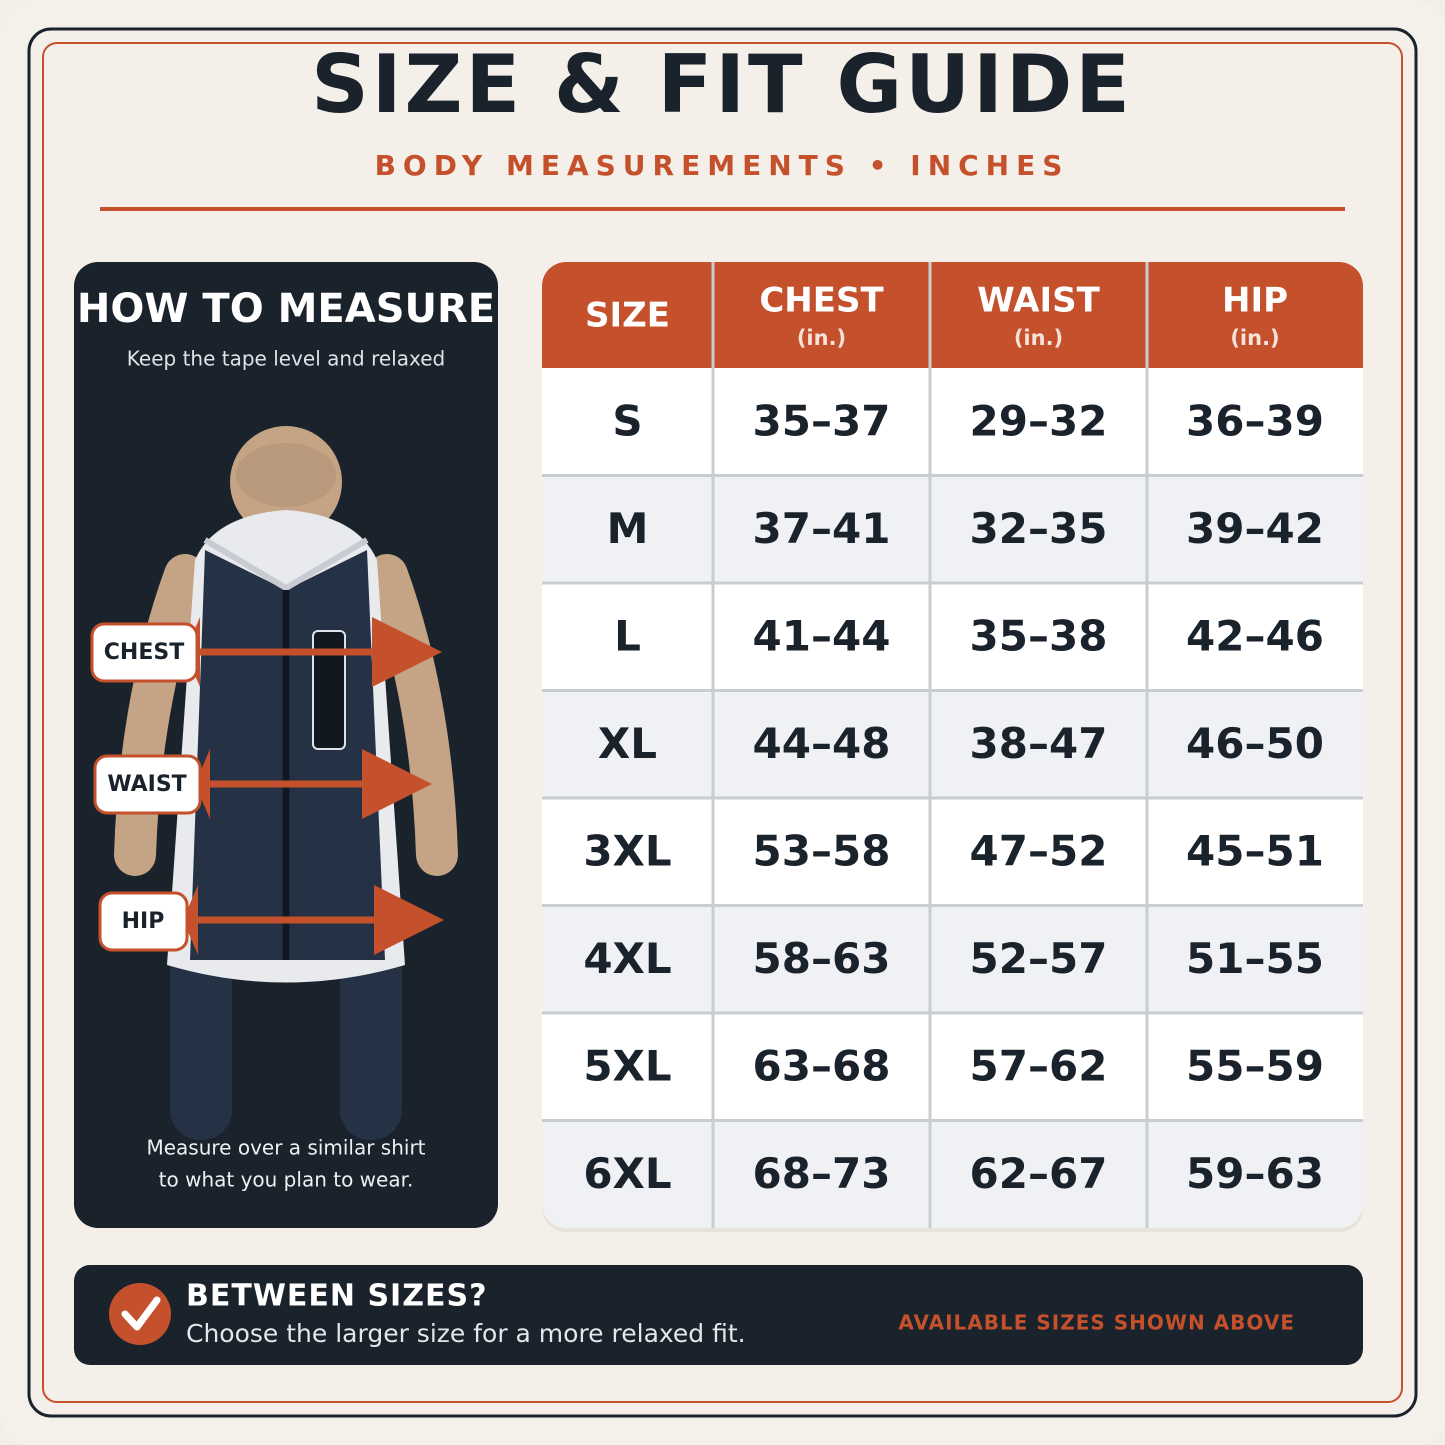  What do you see at coordinates (336, 1296) in the screenshot?
I see `footer-title: BETWEEN SIZES?` at bounding box center [336, 1296].